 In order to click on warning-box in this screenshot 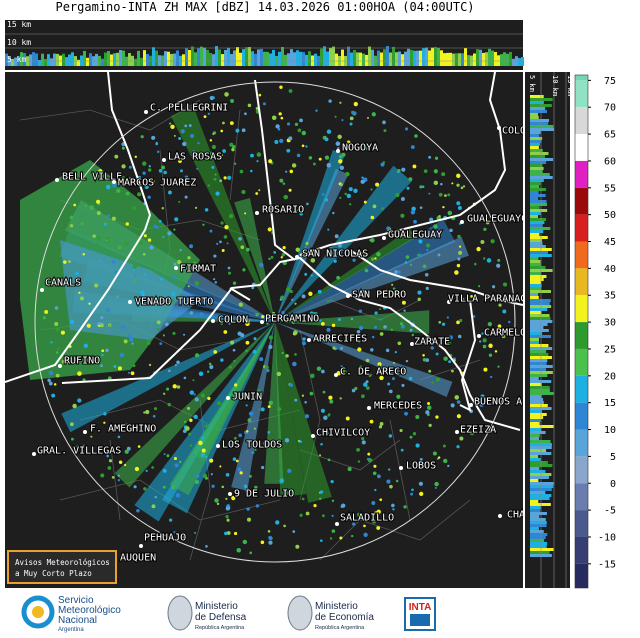, I will do `click(62, 567)`.